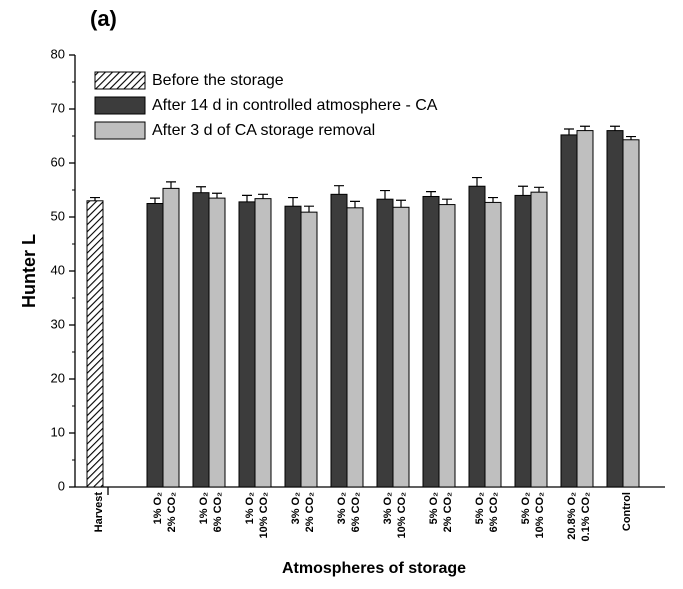  What do you see at coordinates (374, 568) in the screenshot?
I see `x-axis-label: Atmospheres of storage` at bounding box center [374, 568].